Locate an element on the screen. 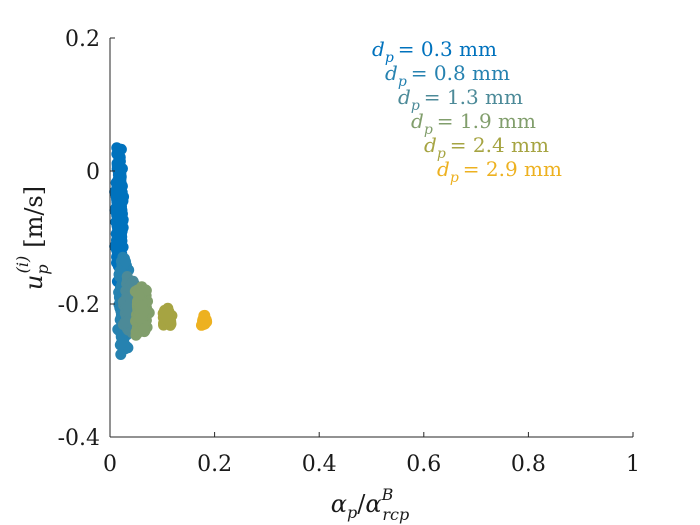  y-tick-label: 0 is located at coordinates (93, 172).